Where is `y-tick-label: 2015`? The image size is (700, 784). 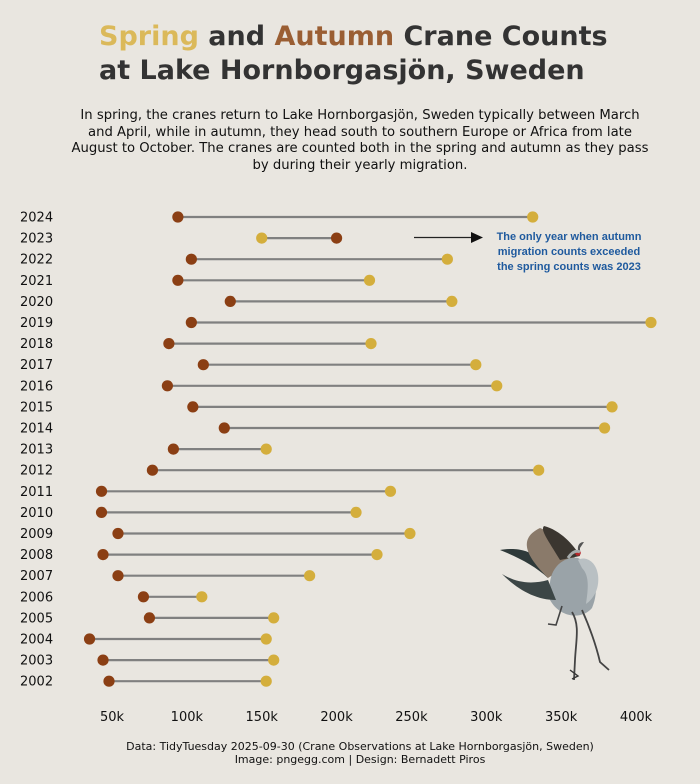 y-tick-label: 2015 is located at coordinates (36, 407).